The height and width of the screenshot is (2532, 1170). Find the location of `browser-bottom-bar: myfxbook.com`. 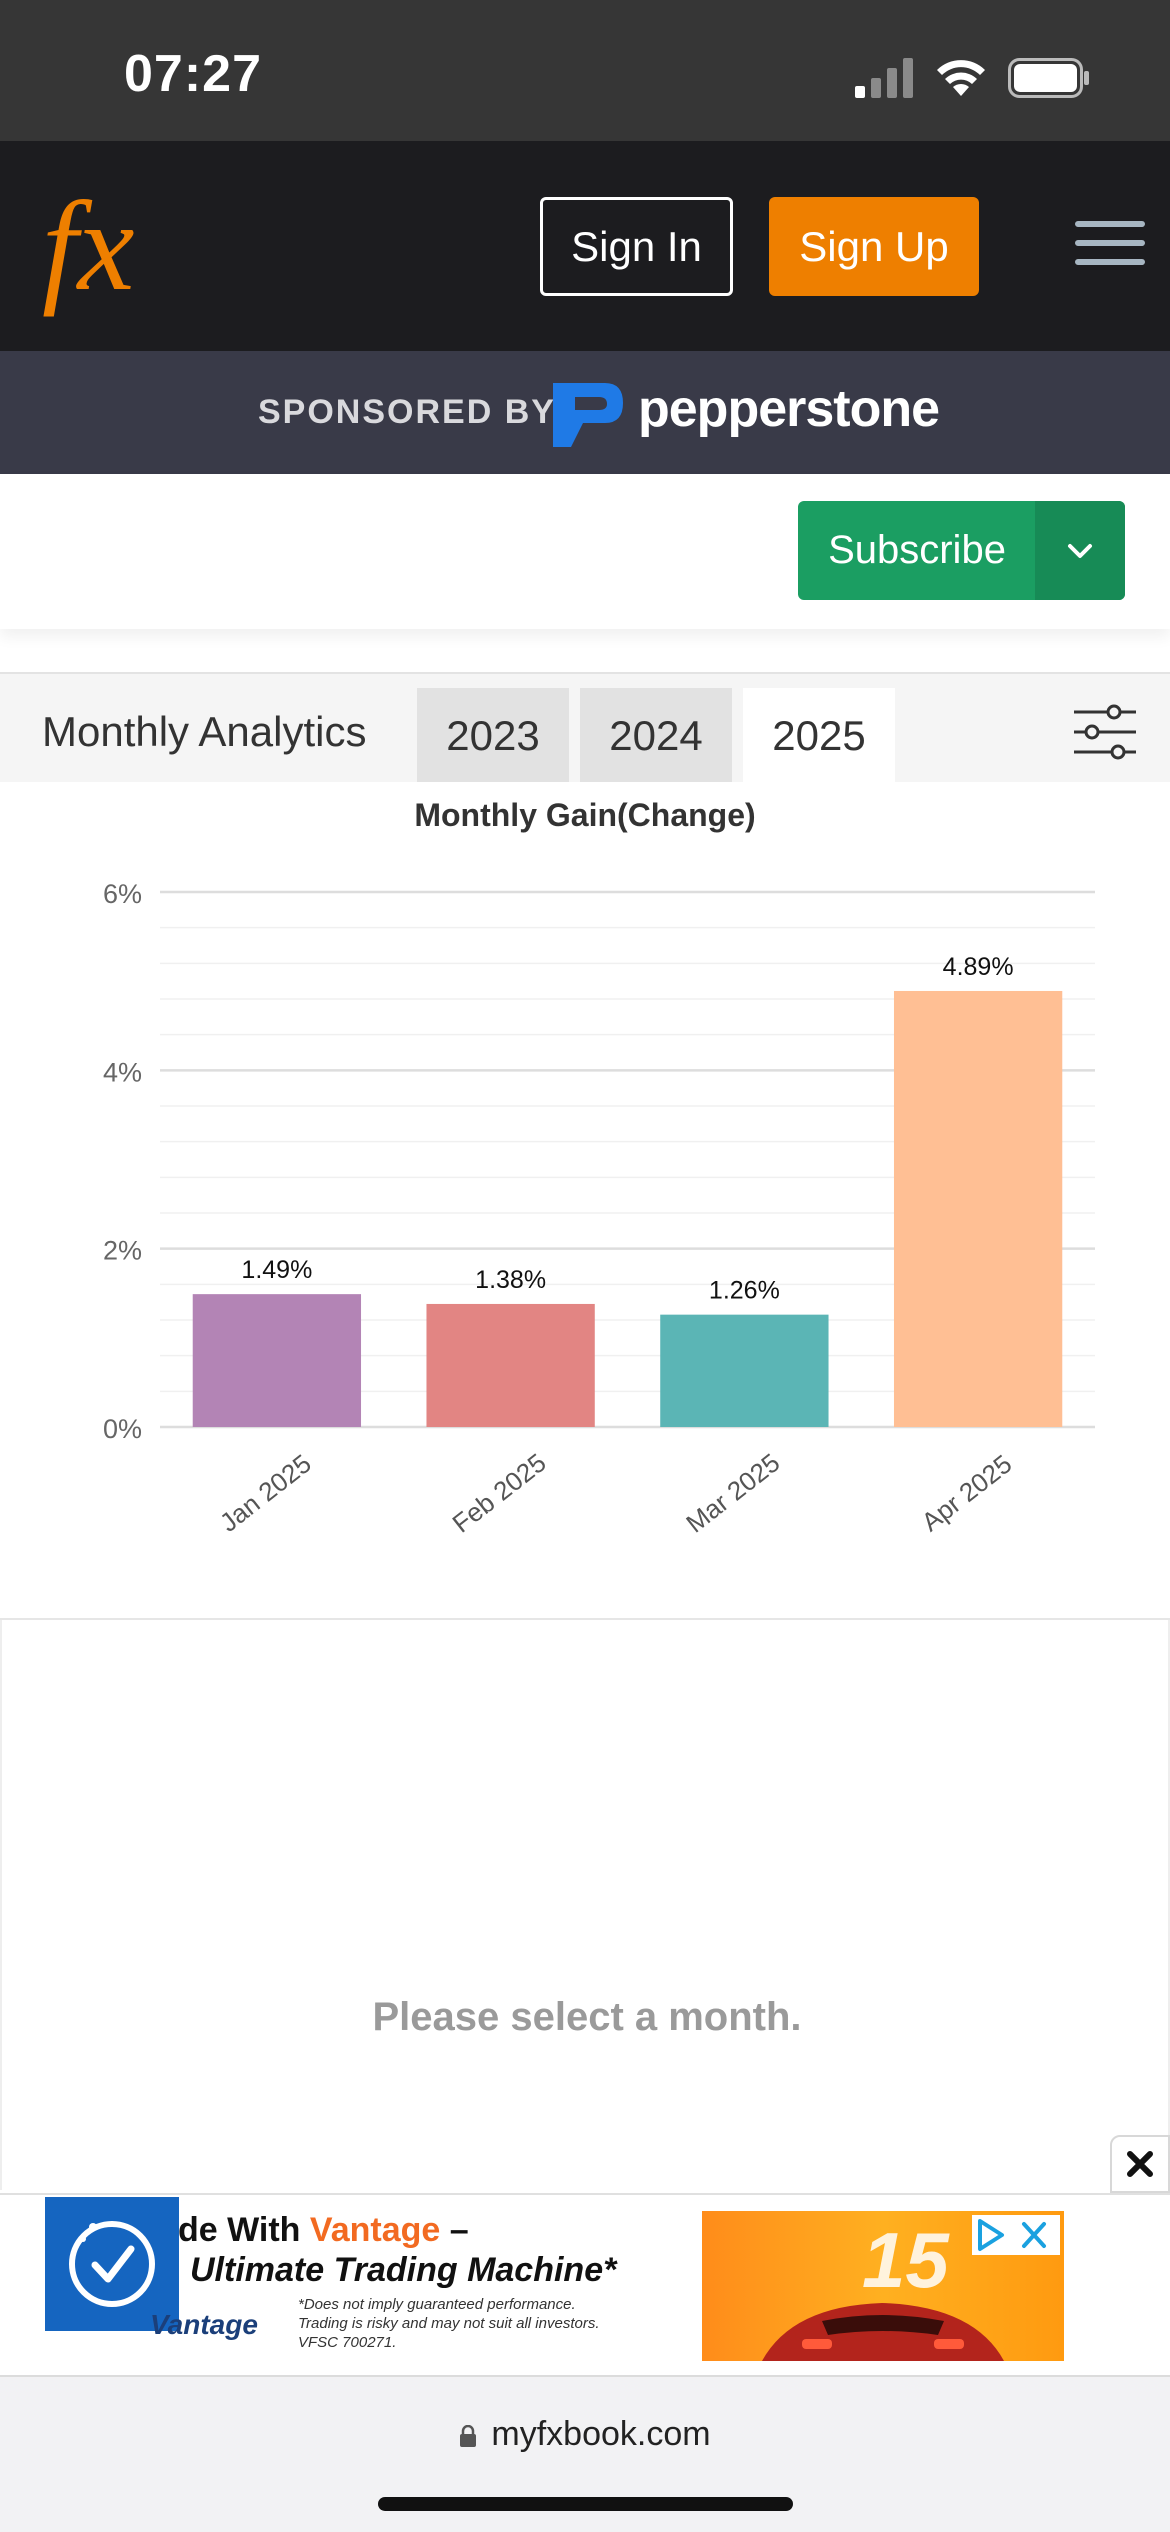

browser-bottom-bar: myfxbook.com is located at coordinates (585, 2453).